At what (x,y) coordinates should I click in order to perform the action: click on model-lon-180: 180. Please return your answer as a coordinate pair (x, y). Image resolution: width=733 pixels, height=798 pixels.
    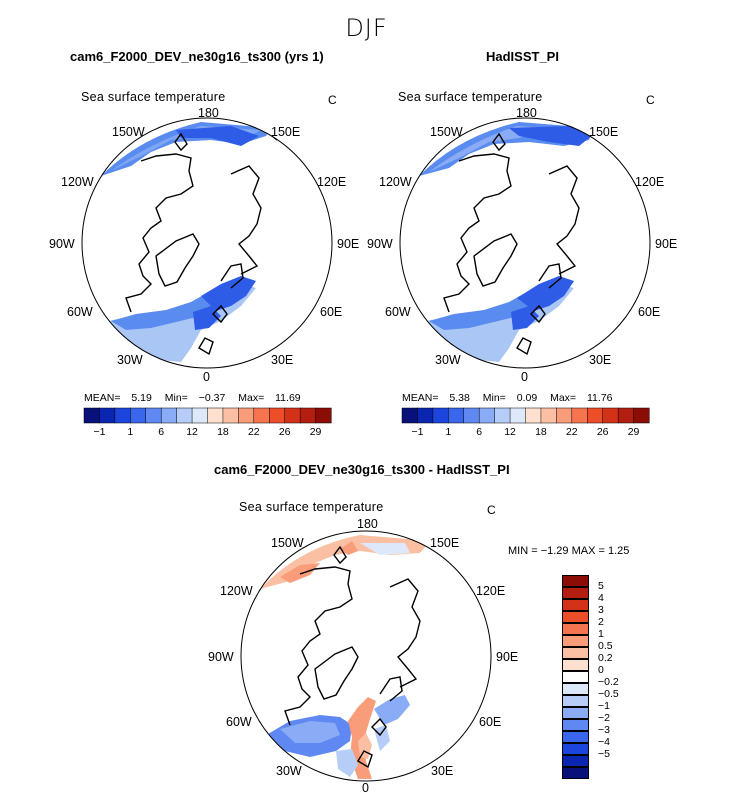
    Looking at the image, I should click on (208, 113).